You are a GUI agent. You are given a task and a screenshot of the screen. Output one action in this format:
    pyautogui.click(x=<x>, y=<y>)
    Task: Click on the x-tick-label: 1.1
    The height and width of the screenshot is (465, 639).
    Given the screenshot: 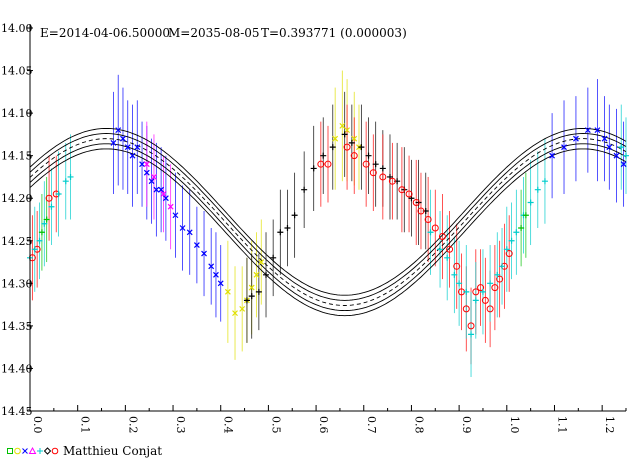 What is the action you would take?
    pyautogui.click(x=561, y=425)
    